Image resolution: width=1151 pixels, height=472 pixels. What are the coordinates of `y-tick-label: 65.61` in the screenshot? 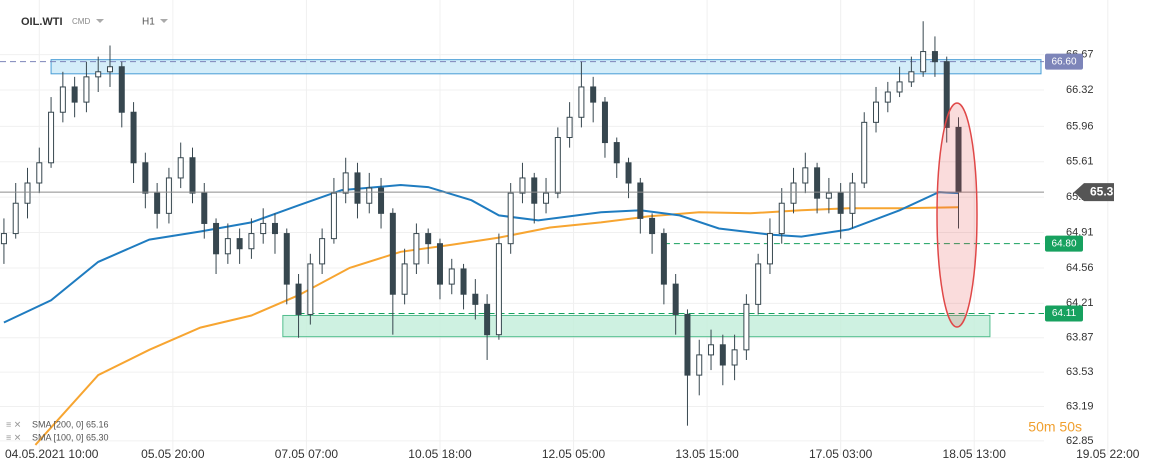 It's located at (1080, 162).